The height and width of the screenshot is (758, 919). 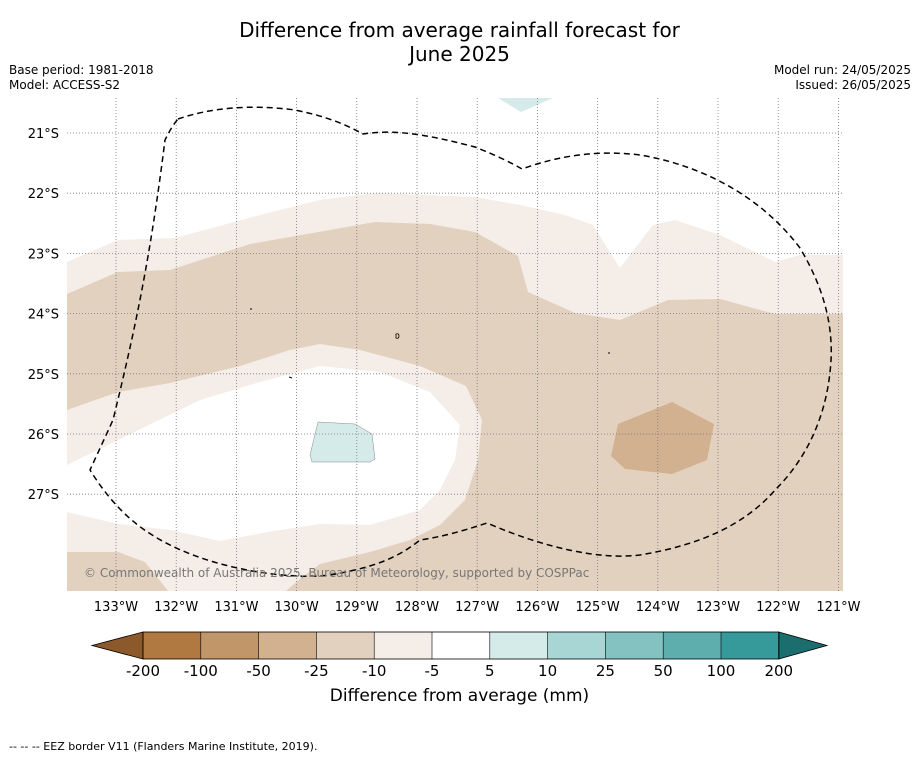 I want to click on latitude-label: 21°S, so click(x=43, y=134).